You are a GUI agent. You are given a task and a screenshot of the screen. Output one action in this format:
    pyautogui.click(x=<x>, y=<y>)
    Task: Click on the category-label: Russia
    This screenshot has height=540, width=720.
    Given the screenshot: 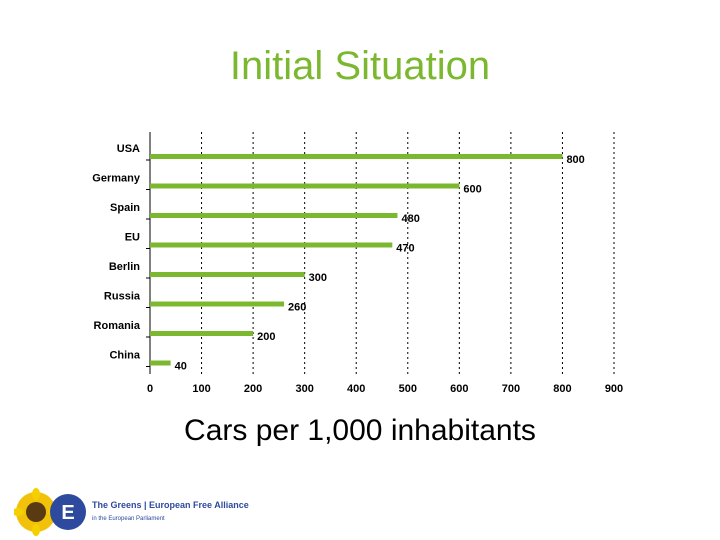 What is the action you would take?
    pyautogui.click(x=122, y=297)
    